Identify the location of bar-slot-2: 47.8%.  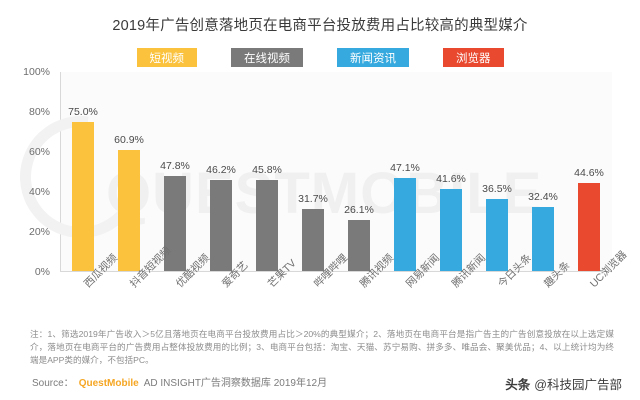
(175, 172).